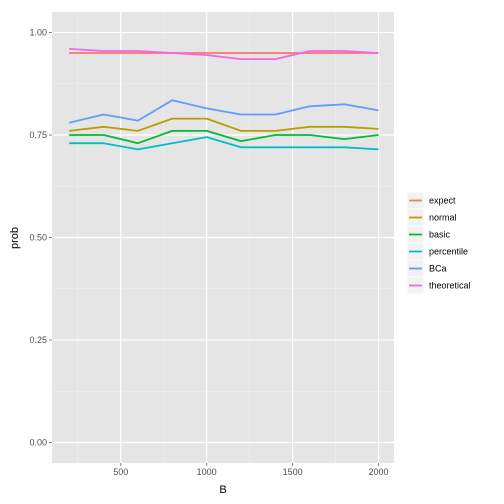 The image size is (504, 504). I want to click on legend-label: theoretical, so click(450, 286).